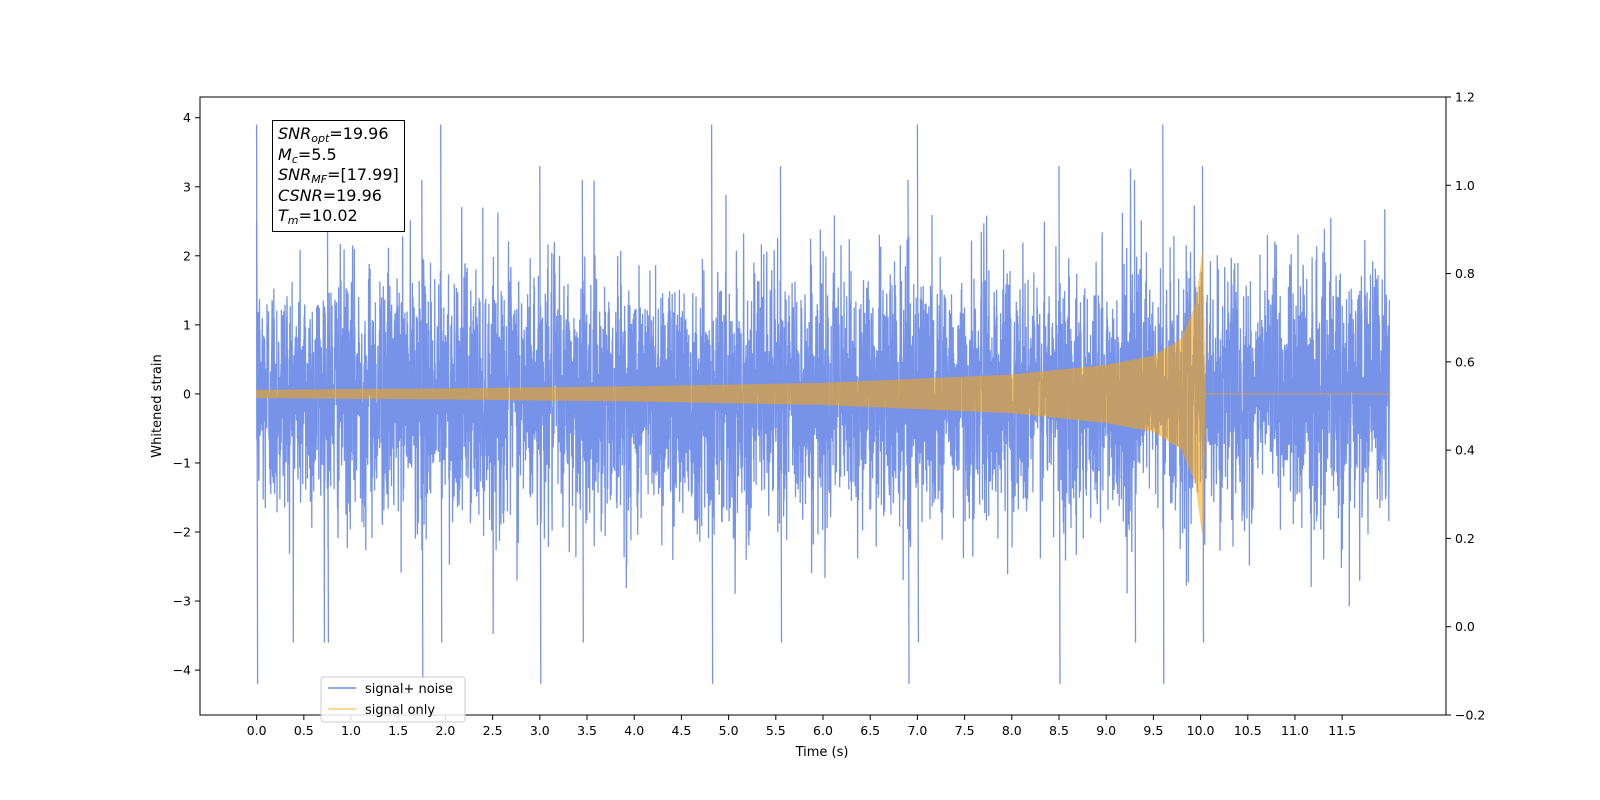 This screenshot has height=800, width=1600. I want to click on x-tick-label: 4.0, so click(634, 730).